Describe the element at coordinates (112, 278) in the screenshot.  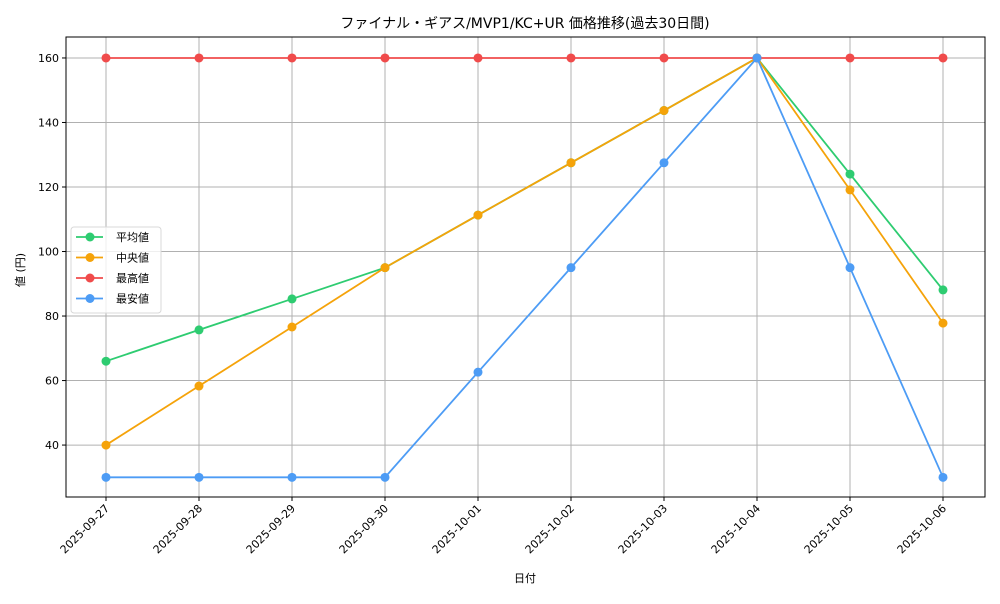
I see `legend-item: 最高値` at that location.